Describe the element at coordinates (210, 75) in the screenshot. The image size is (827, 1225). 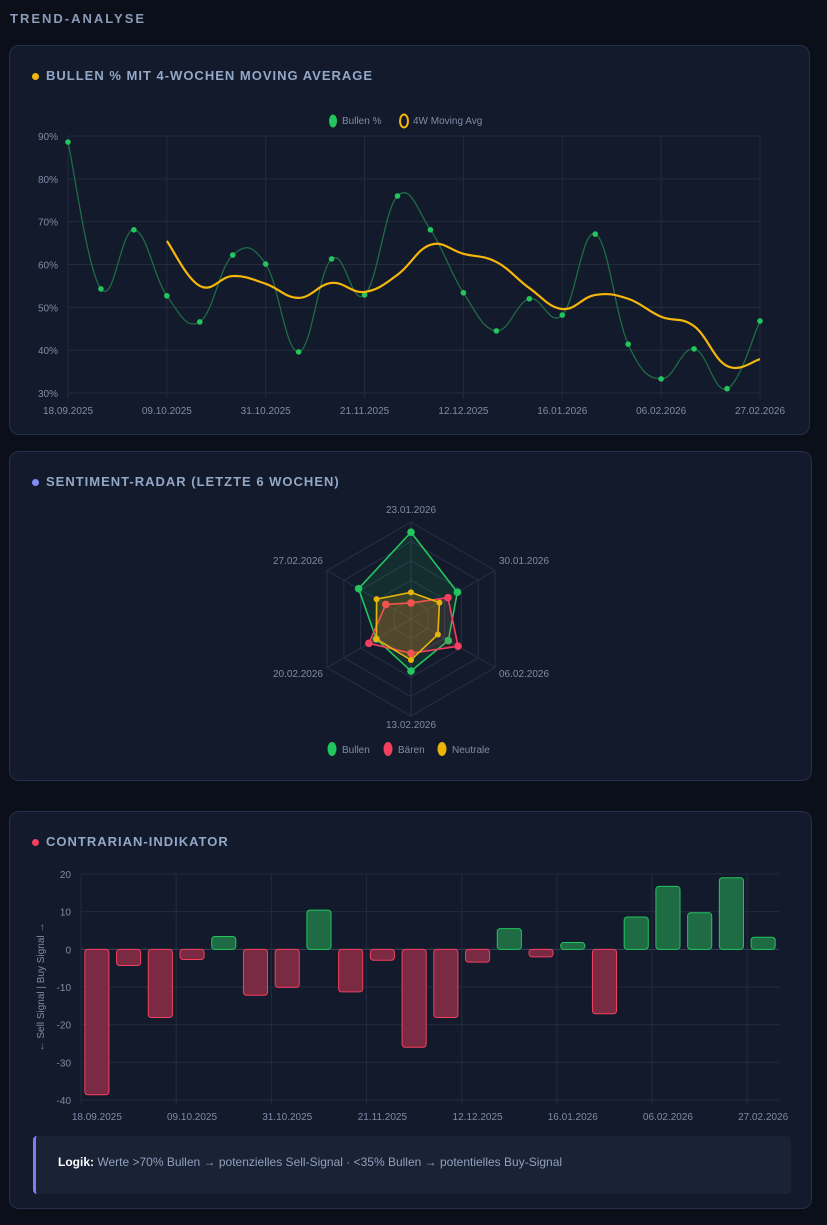
I see `card-title: BULLEN % MIT 4-WOCHEN MOVING AVERAGE` at that location.